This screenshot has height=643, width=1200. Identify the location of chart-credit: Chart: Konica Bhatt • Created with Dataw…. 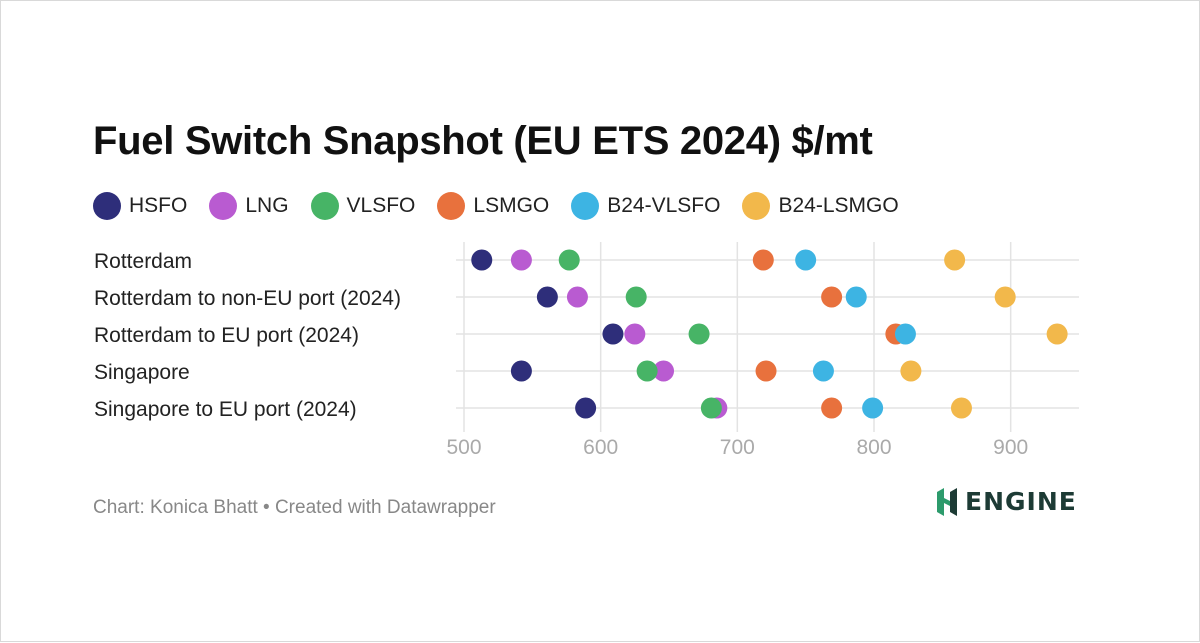
(294, 507).